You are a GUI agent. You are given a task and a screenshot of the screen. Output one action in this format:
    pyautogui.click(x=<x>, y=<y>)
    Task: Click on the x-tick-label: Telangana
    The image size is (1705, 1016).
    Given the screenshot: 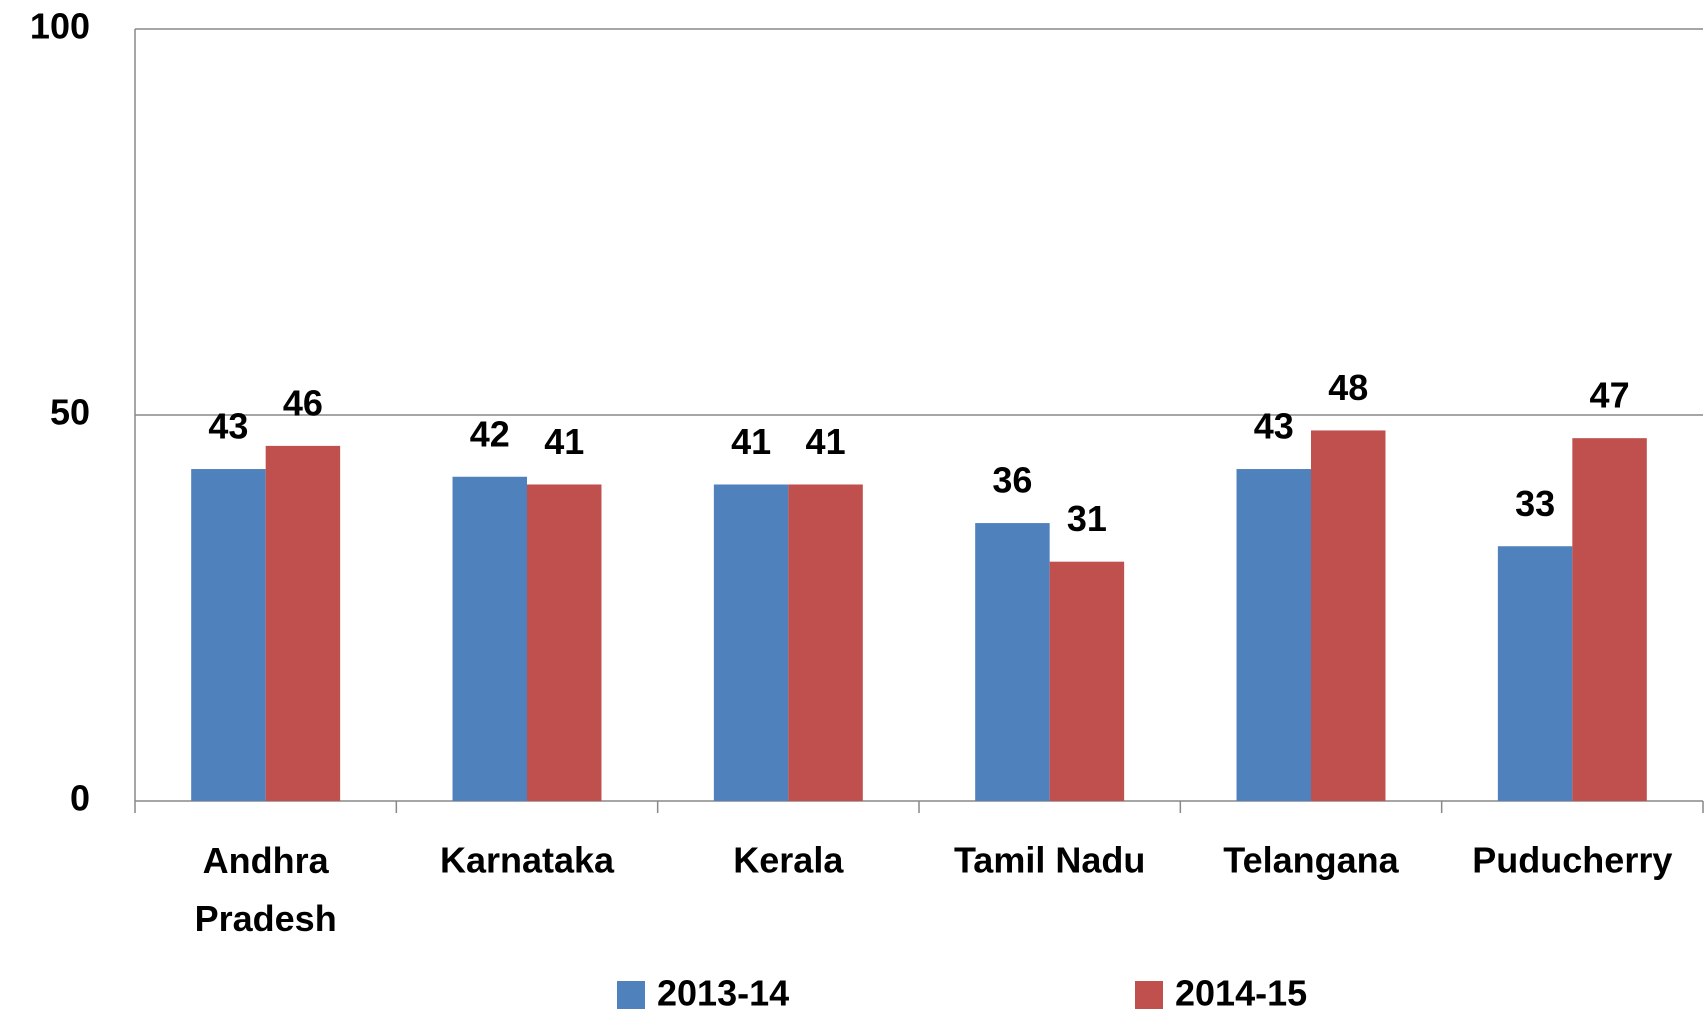 What is the action you would take?
    pyautogui.click(x=1311, y=860)
    